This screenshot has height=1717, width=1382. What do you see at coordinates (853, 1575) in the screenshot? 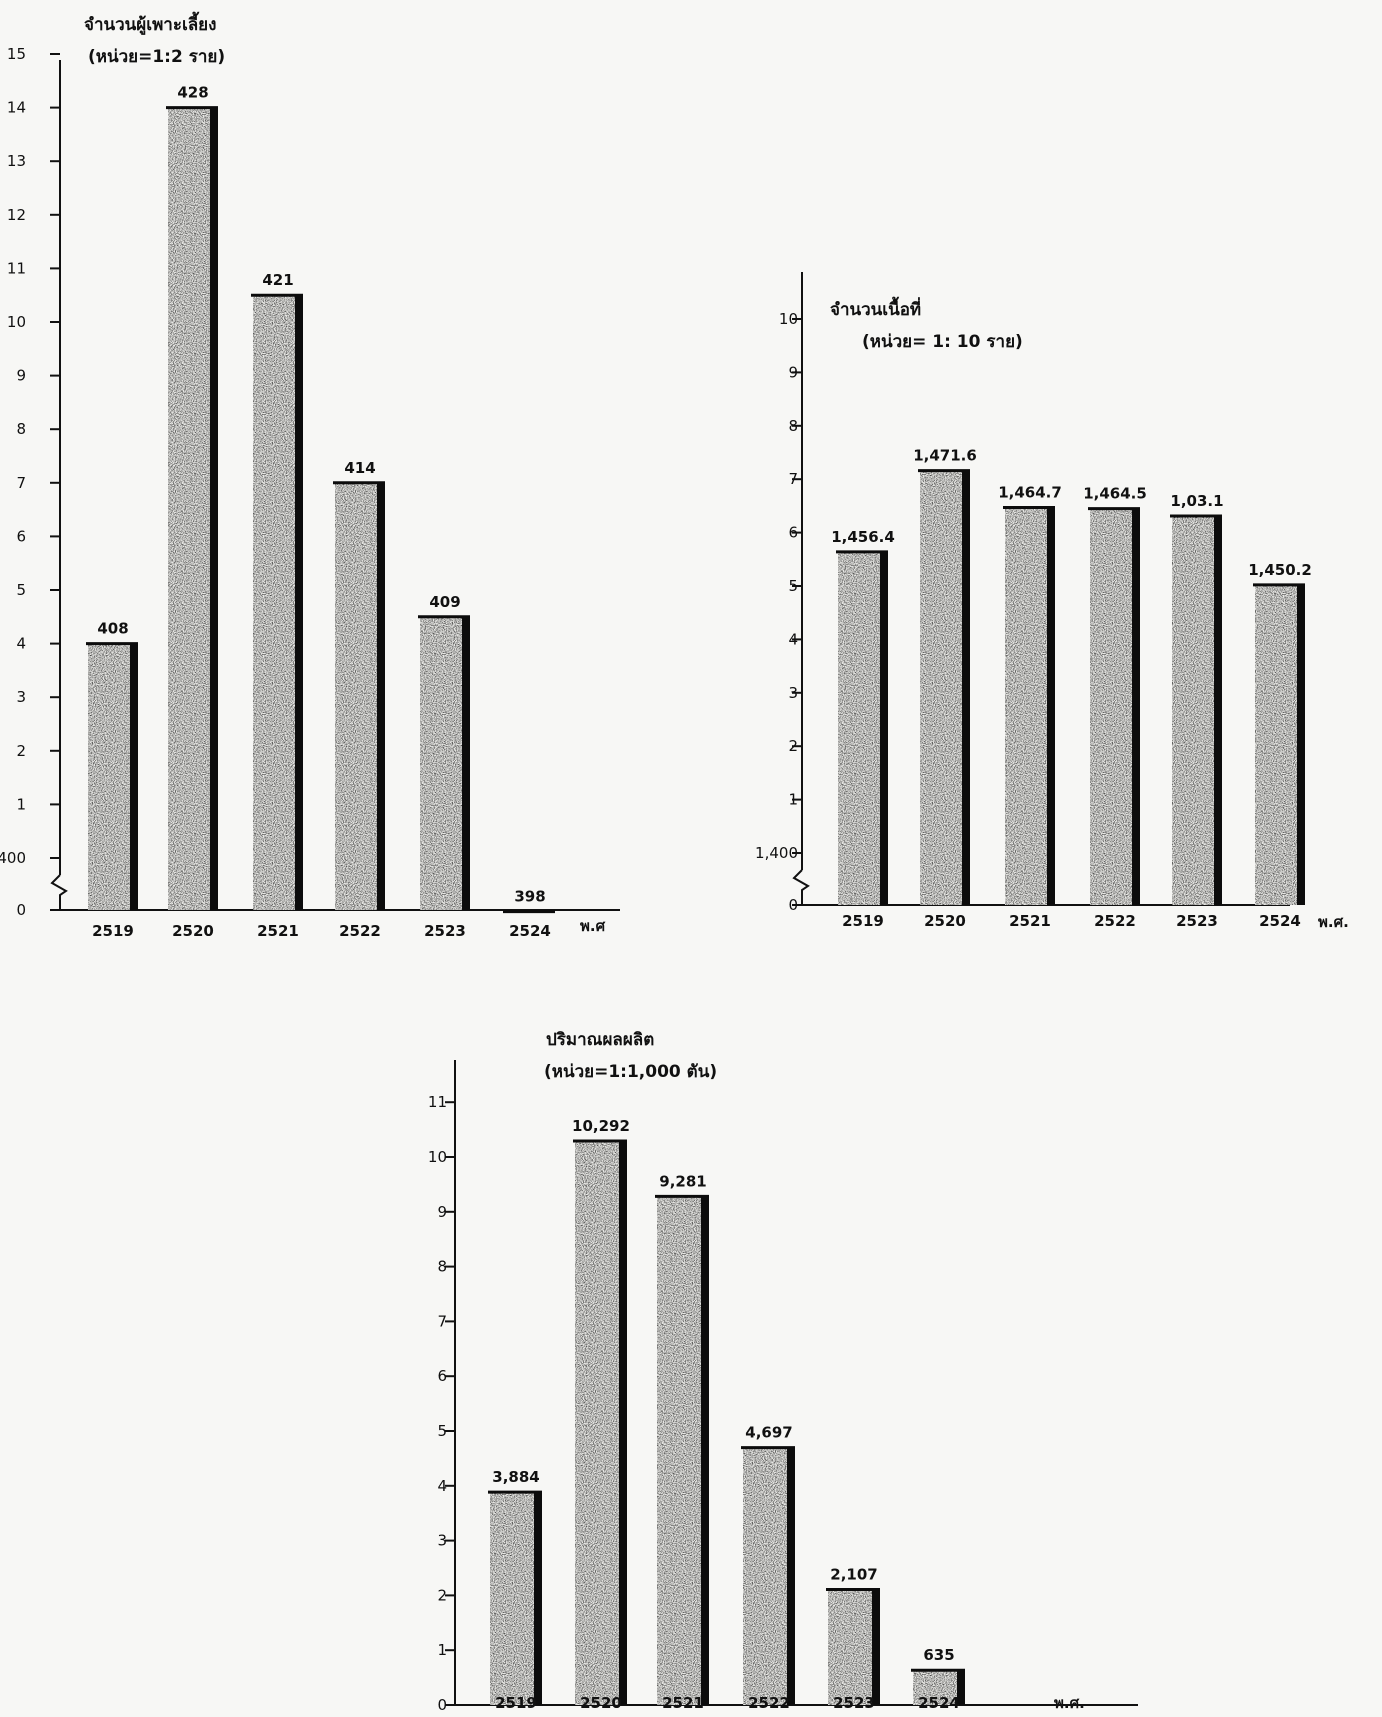
I see `data-label: 2,107` at bounding box center [853, 1575].